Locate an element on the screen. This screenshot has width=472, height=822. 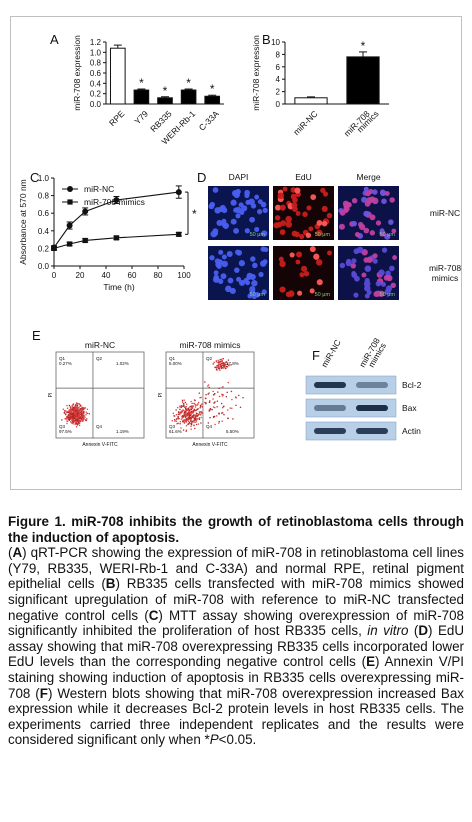
data-point is located at coordinates (54, 248).